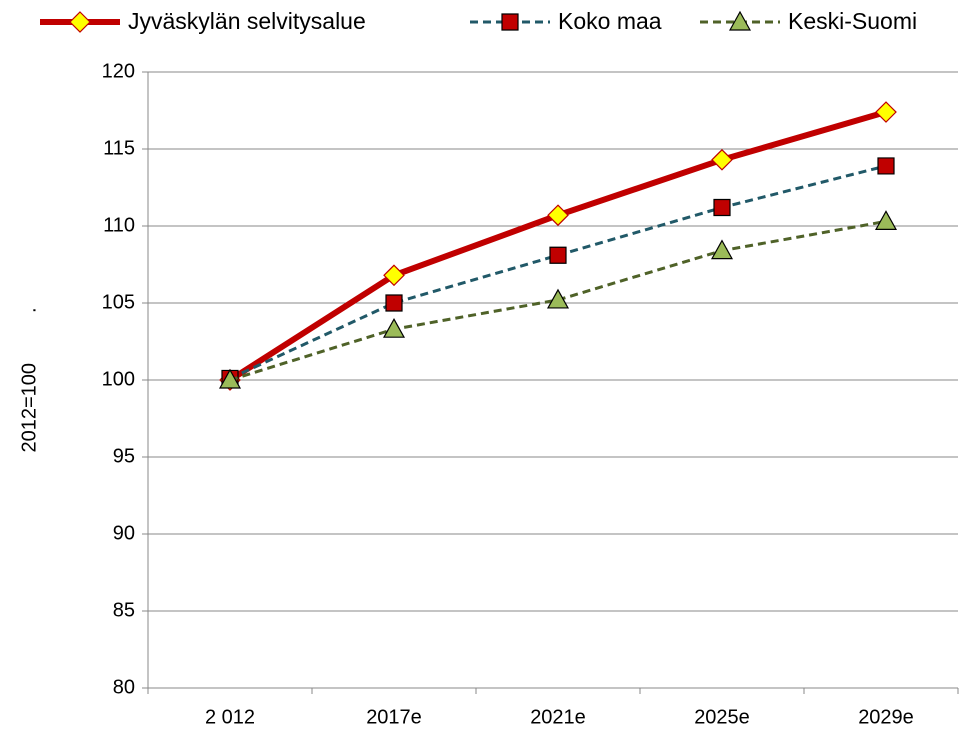 Image resolution: width=959 pixels, height=735 pixels. Describe the element at coordinates (124, 610) in the screenshot. I see `y-tick-label: 85` at that location.